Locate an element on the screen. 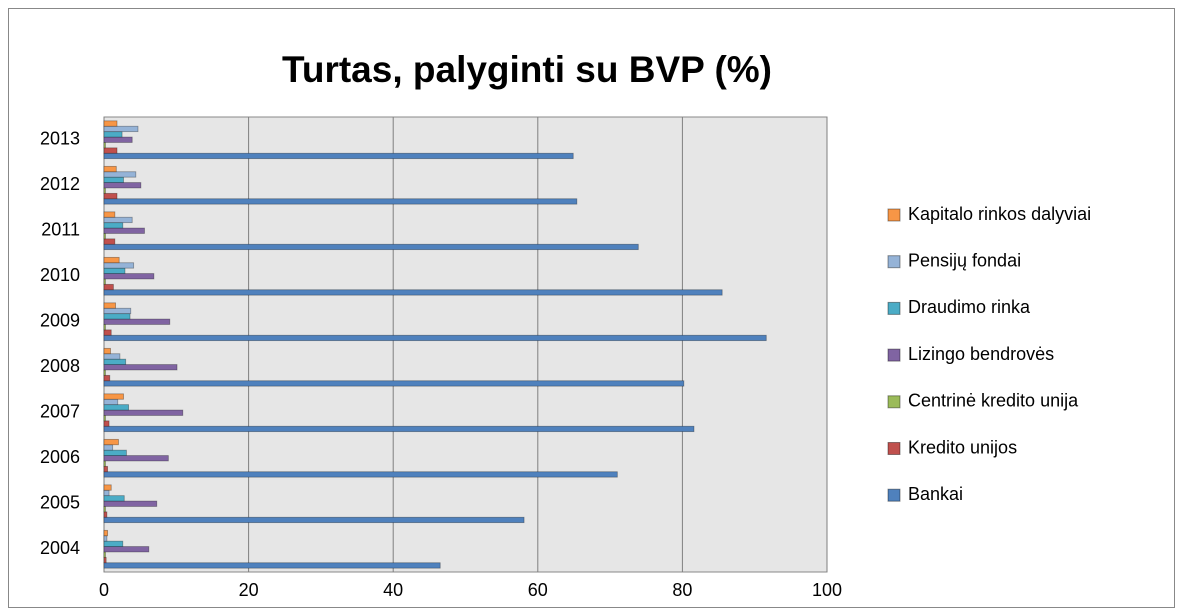 The width and height of the screenshot is (1183, 616). y-tick-label: 2006 is located at coordinates (60, 457).